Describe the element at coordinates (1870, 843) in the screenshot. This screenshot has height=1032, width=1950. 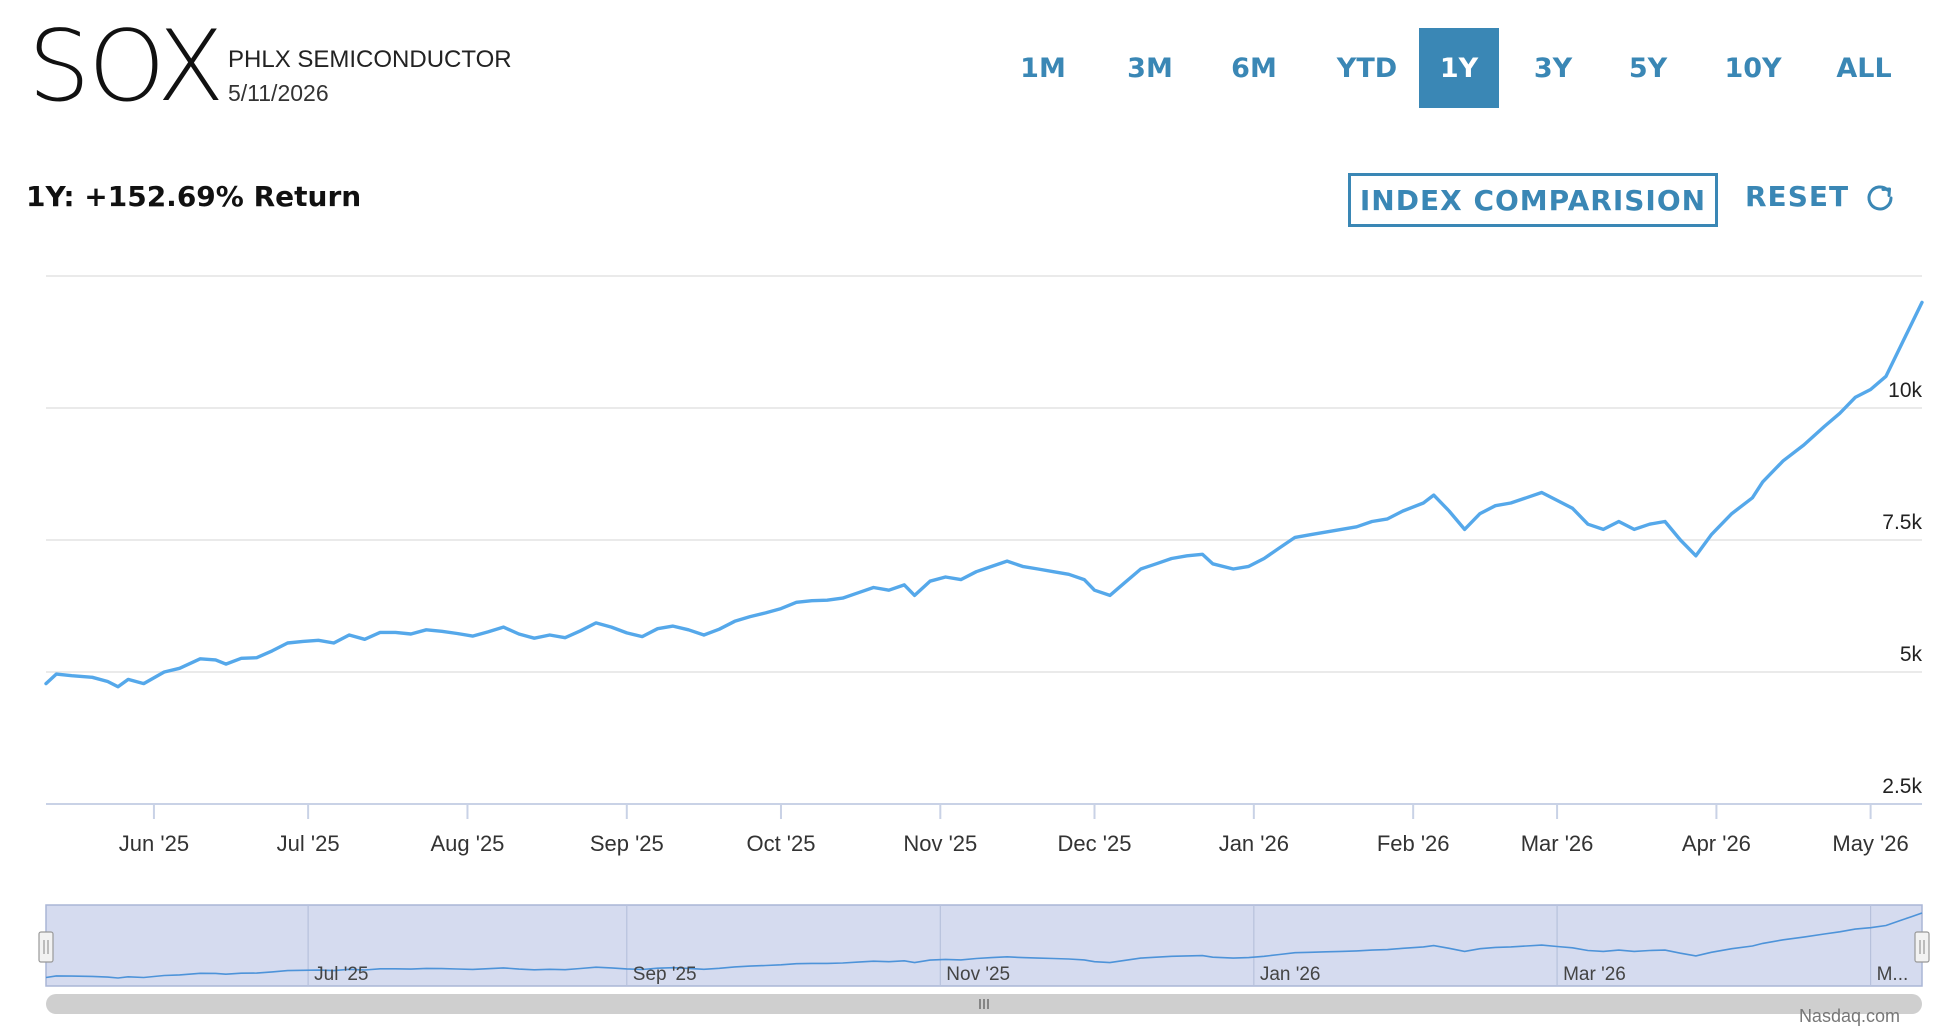
I see `x-tick-label: May '26` at that location.